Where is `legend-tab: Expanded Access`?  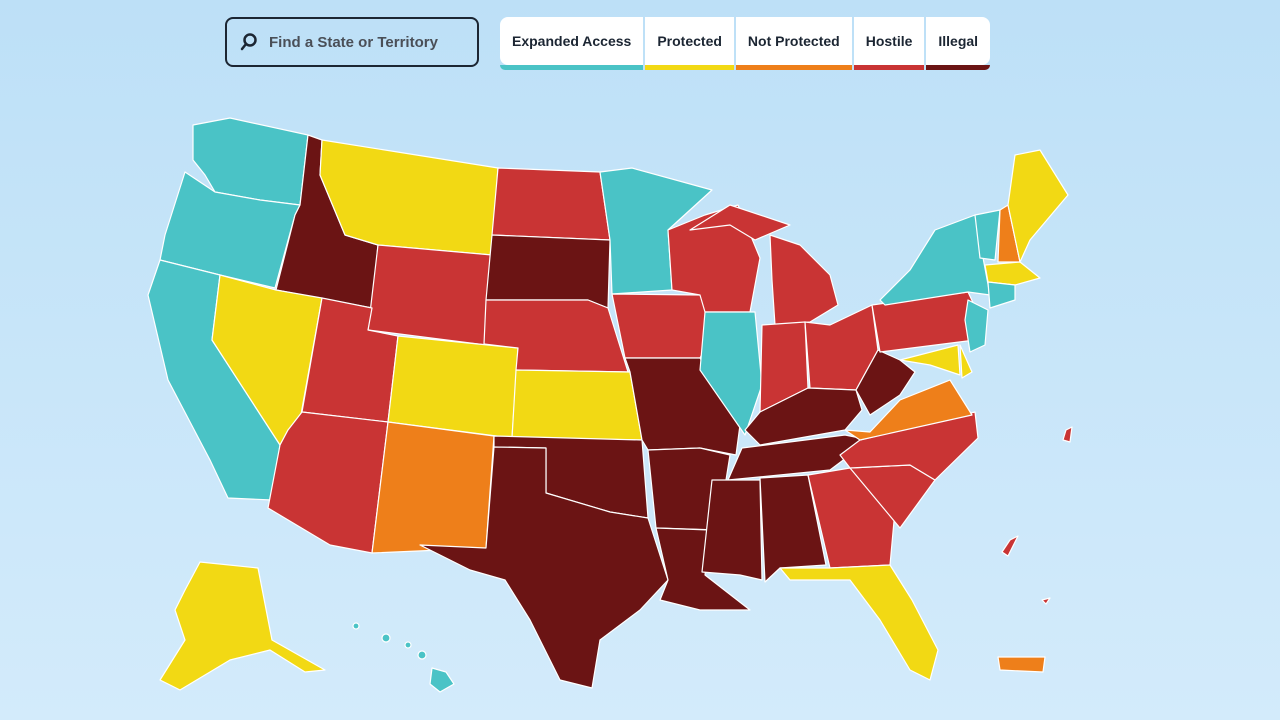 legend-tab: Expanded Access is located at coordinates (572, 43).